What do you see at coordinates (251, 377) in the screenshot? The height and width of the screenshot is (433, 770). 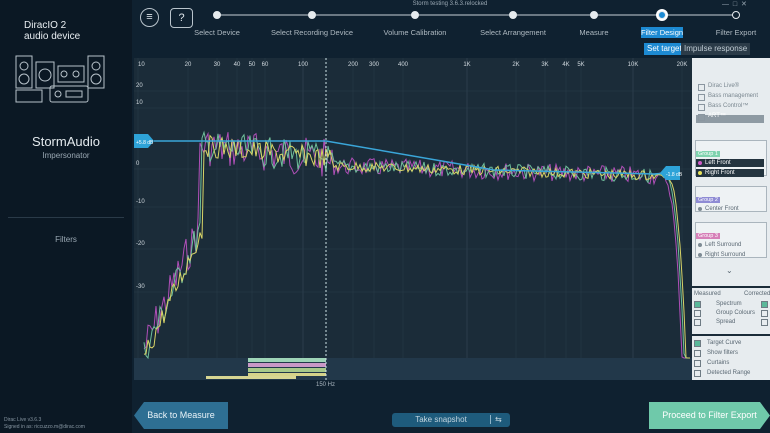 I see `range-bar` at bounding box center [251, 377].